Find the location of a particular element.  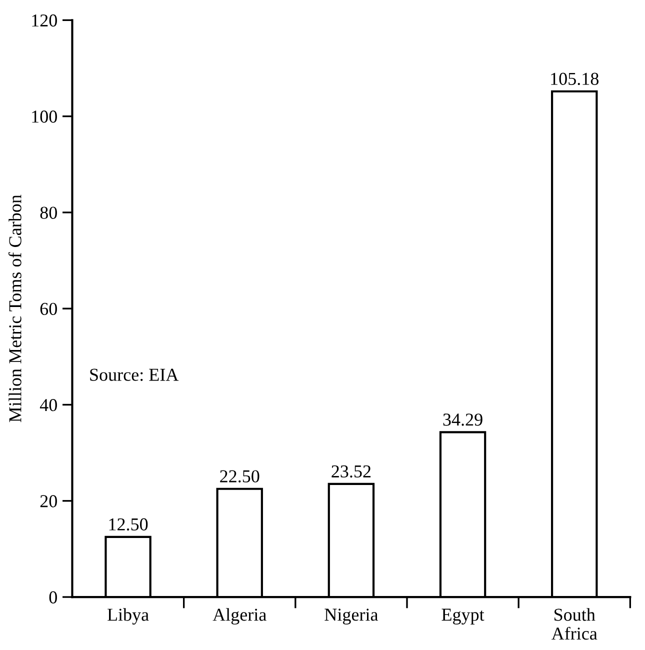

x-tick-label: South Africa is located at coordinates (574, 624).